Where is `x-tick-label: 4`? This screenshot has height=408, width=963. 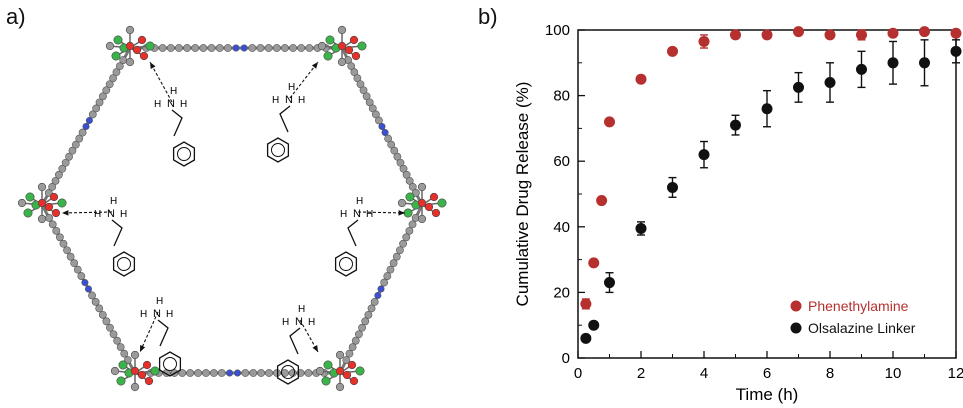
x-tick-label: 4 is located at coordinates (704, 373).